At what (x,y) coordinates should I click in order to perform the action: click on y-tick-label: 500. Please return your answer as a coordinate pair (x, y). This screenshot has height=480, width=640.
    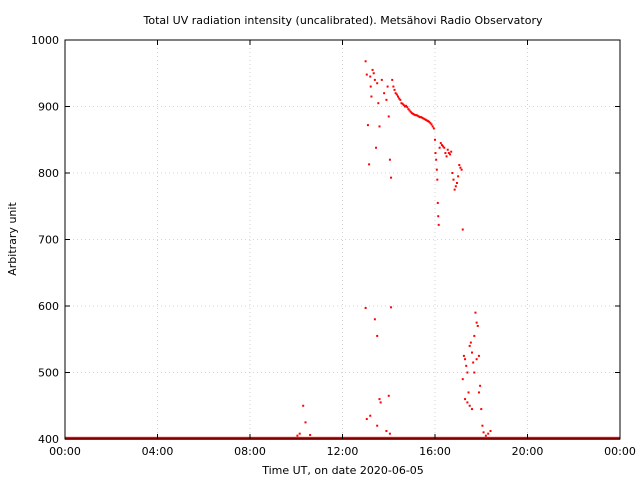
    Looking at the image, I should click on (48, 373).